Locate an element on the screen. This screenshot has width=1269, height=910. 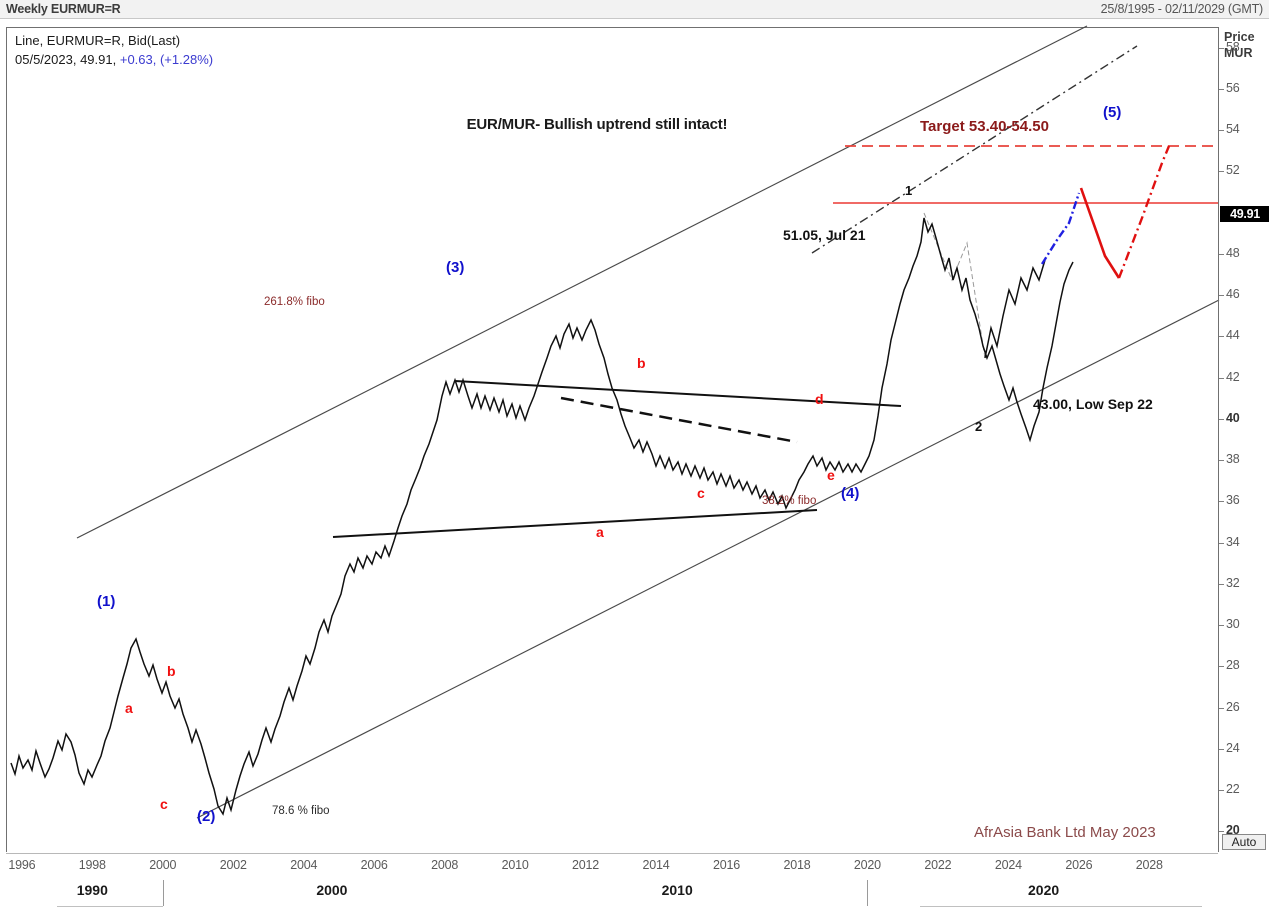
price-tick-32: 32 is located at coordinates (1244, 583).